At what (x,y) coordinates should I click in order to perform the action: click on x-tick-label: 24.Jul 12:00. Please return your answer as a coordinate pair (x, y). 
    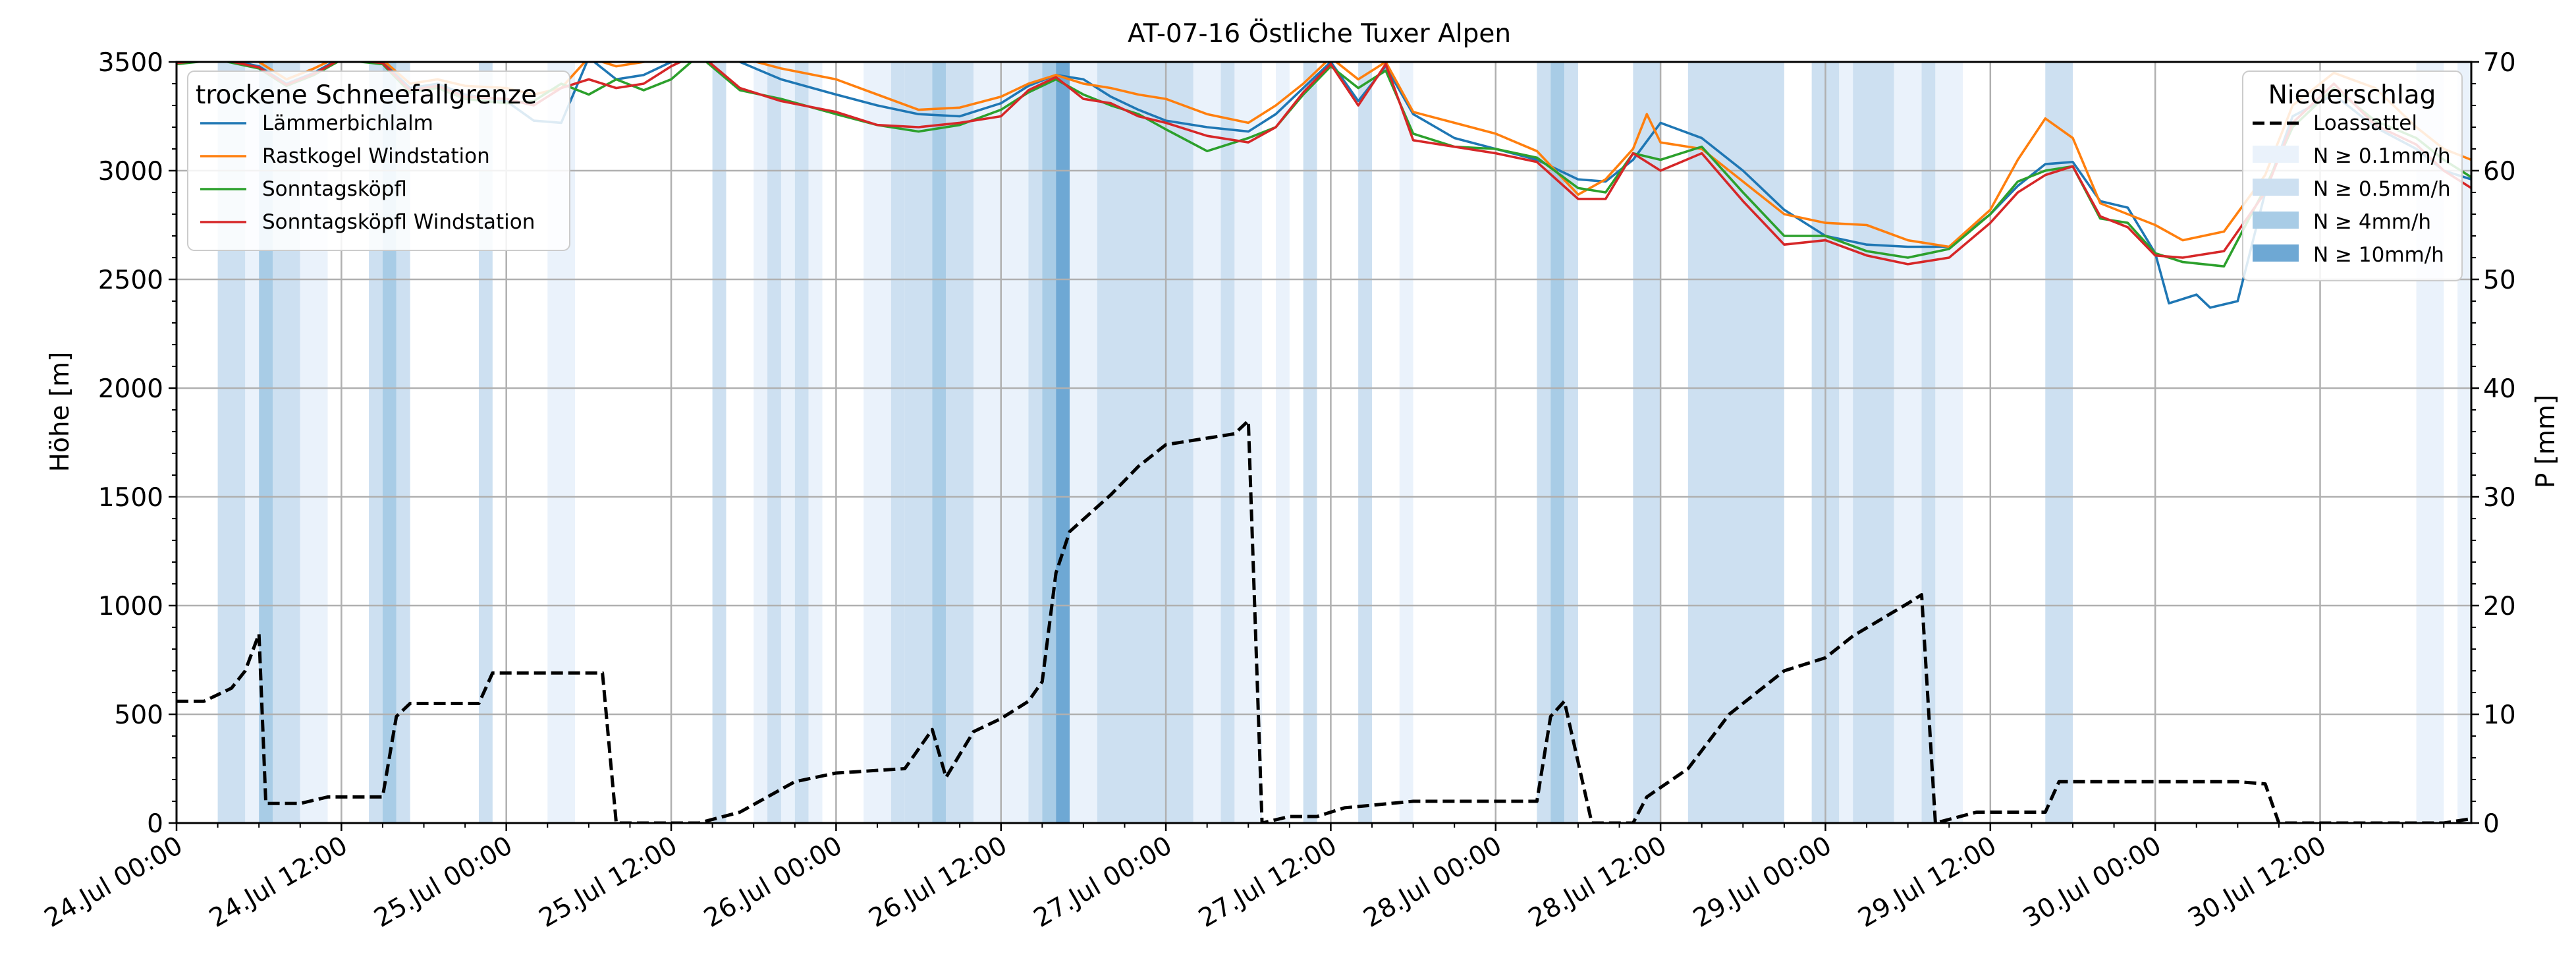
    Looking at the image, I should click on (278, 882).